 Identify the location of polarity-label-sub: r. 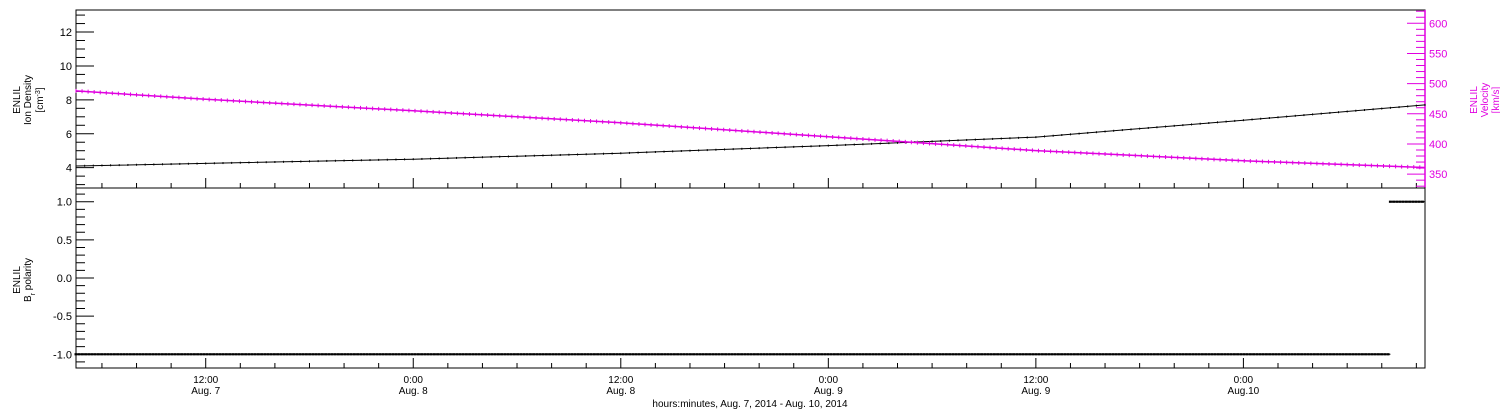
(33, 293).